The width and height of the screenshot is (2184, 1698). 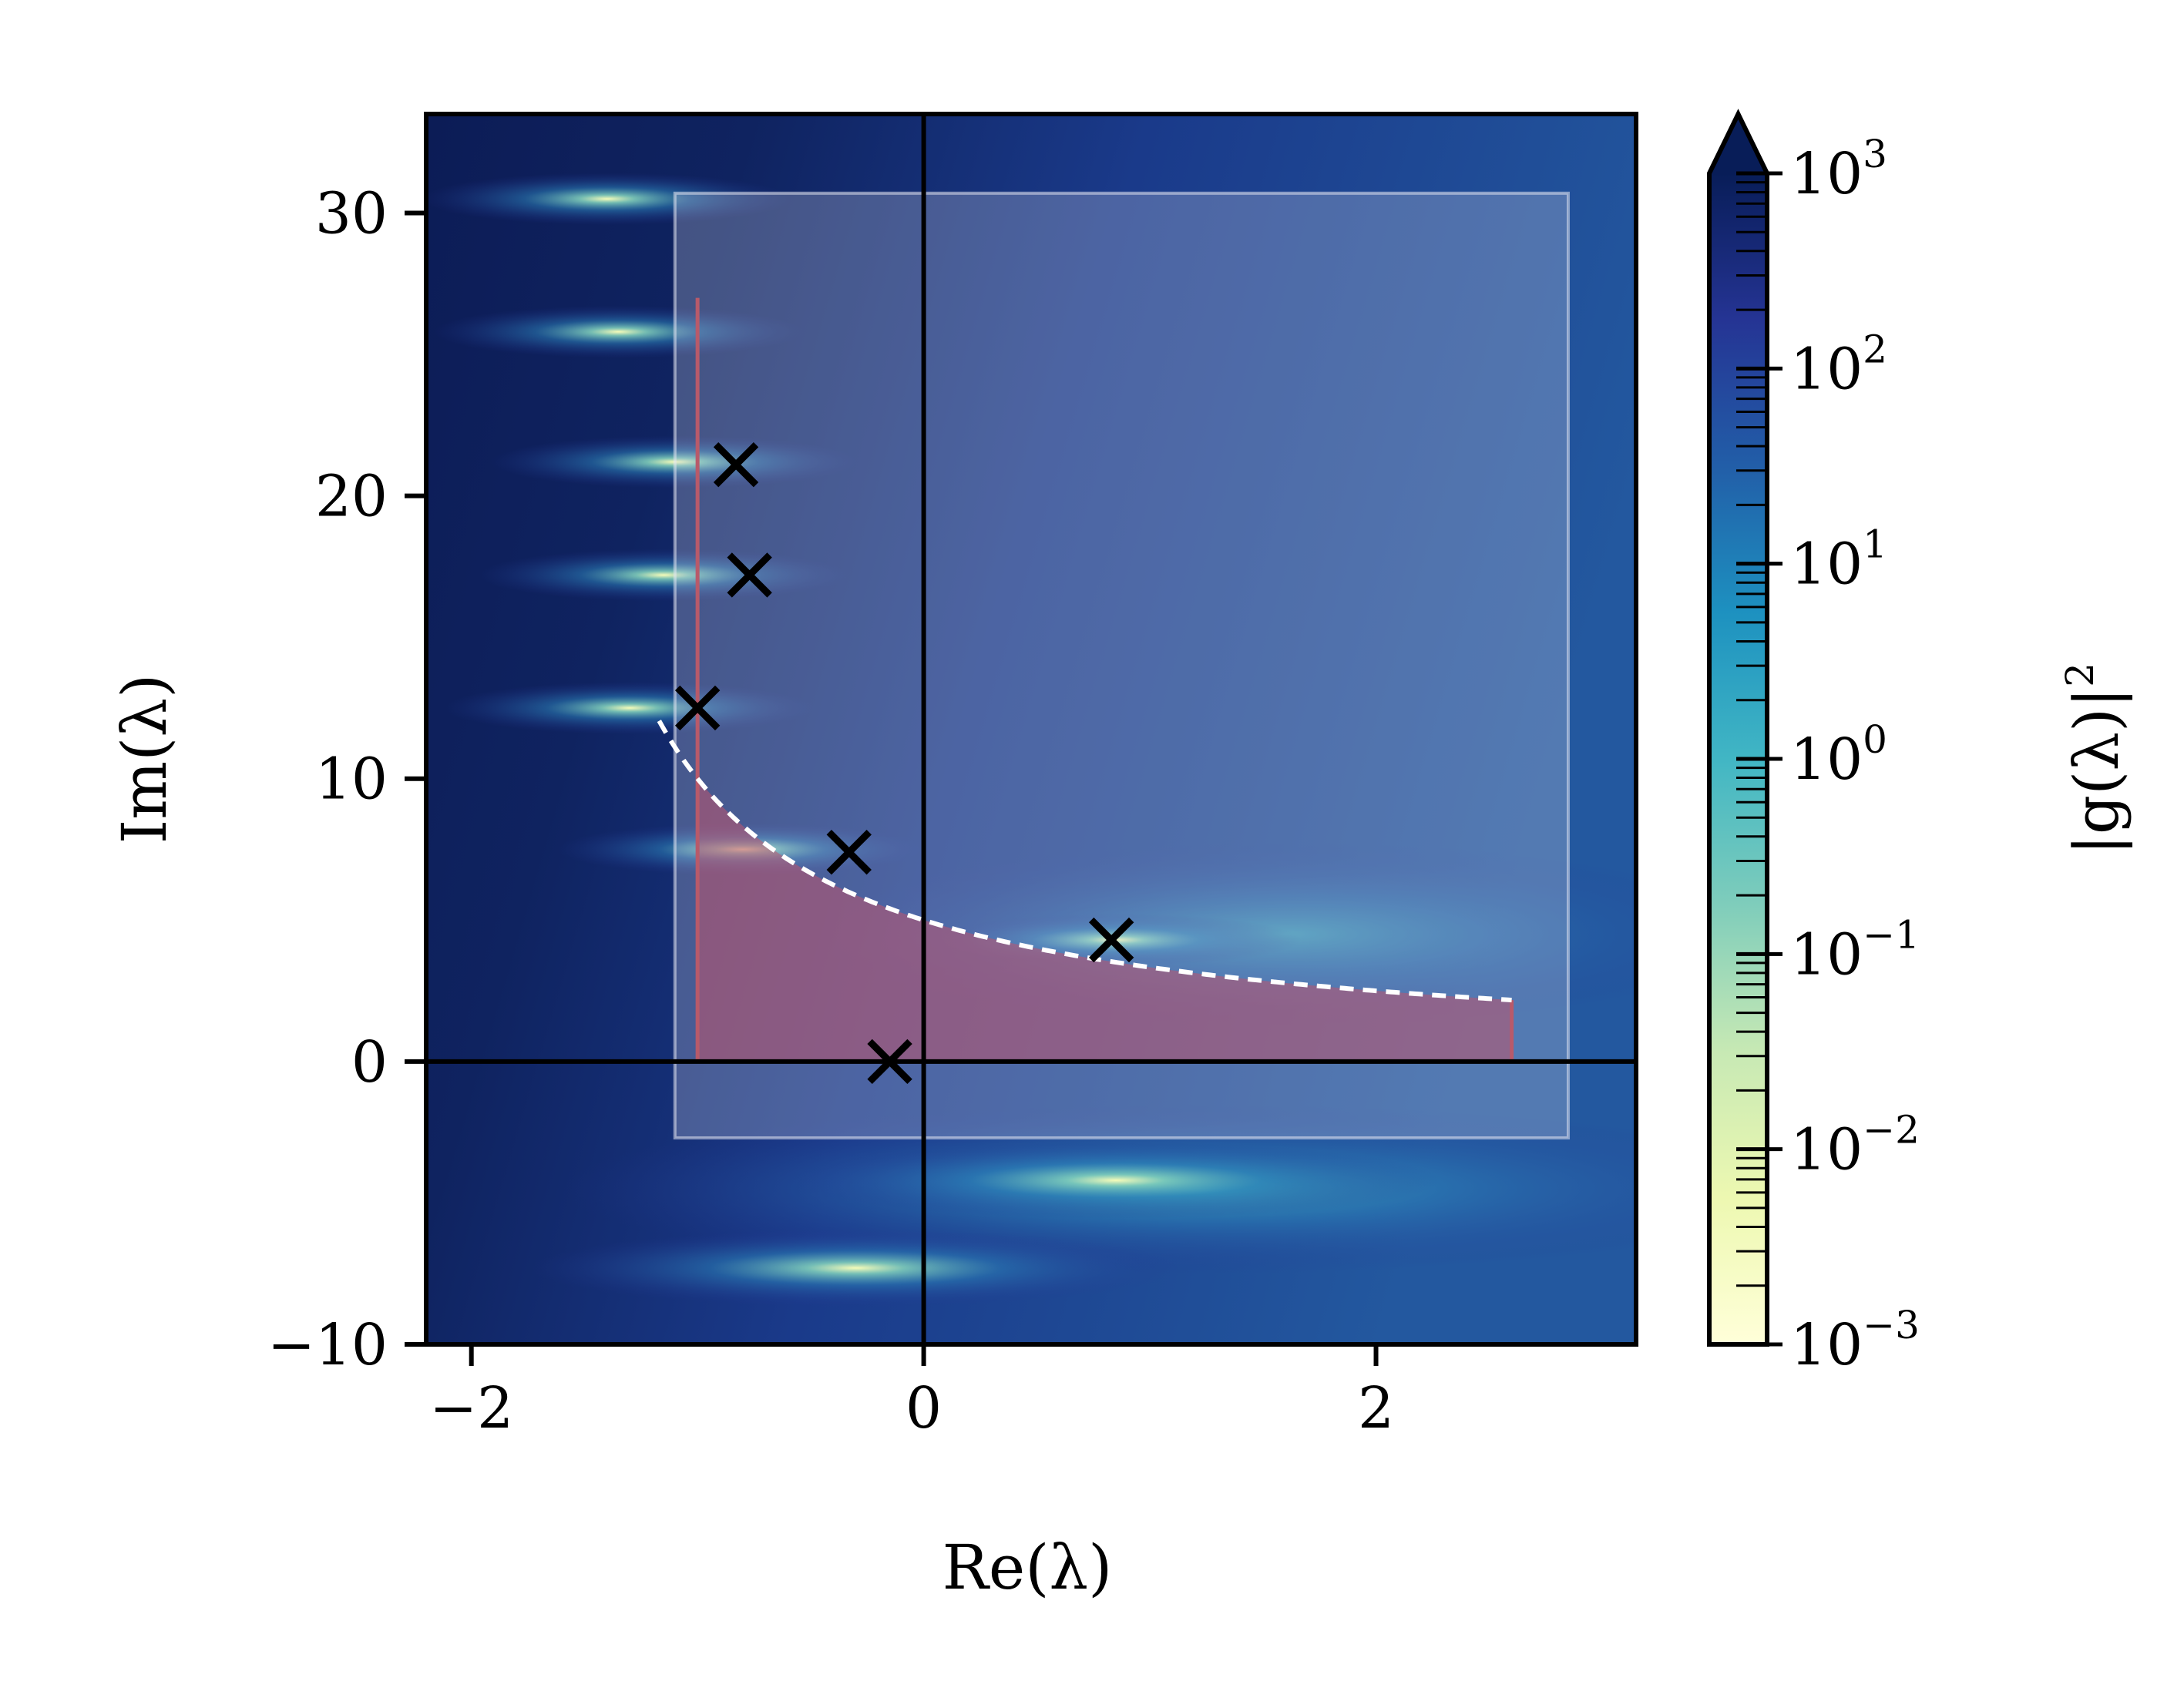 What do you see at coordinates (1839, 364) in the screenshot?
I see `colorbar-tick-label: 10²` at bounding box center [1839, 364].